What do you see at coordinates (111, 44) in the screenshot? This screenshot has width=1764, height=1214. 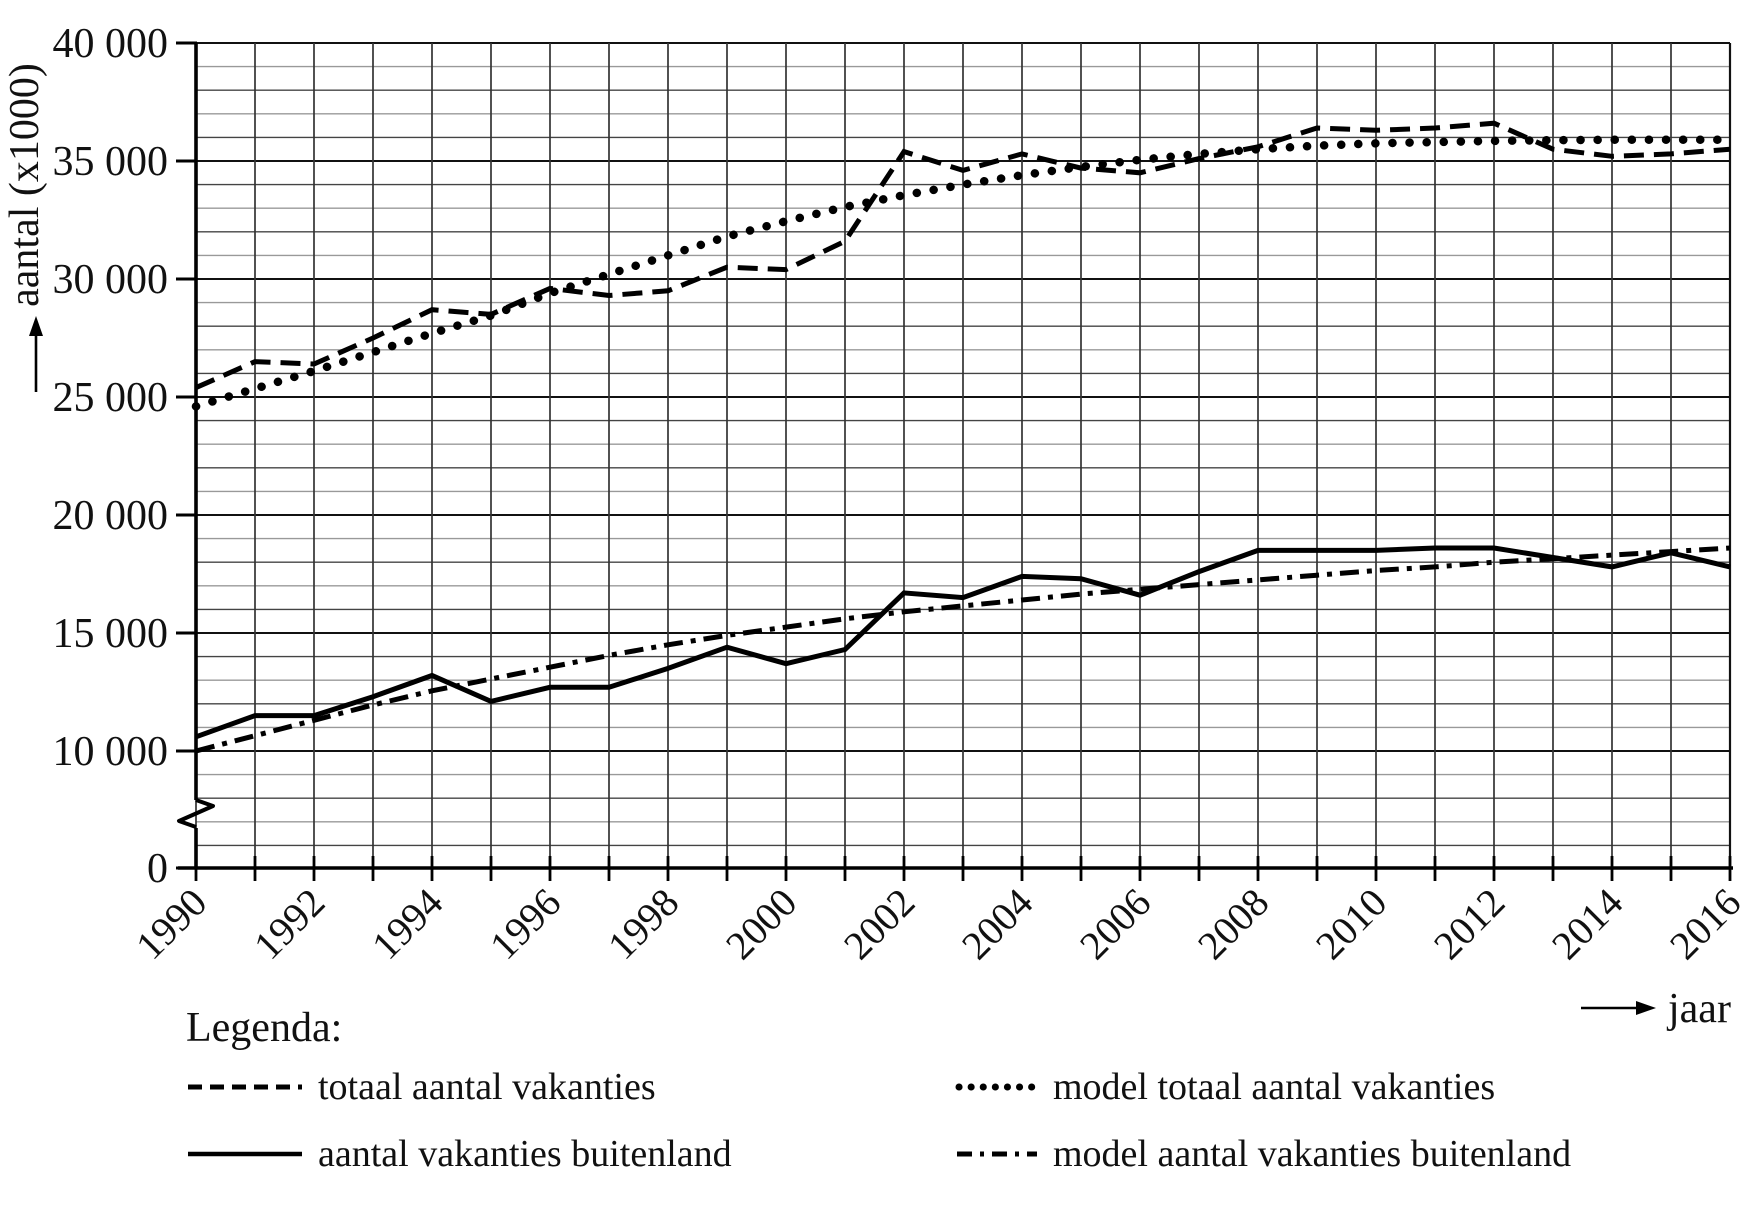 I see `y-tick-label: 40 000` at bounding box center [111, 44].